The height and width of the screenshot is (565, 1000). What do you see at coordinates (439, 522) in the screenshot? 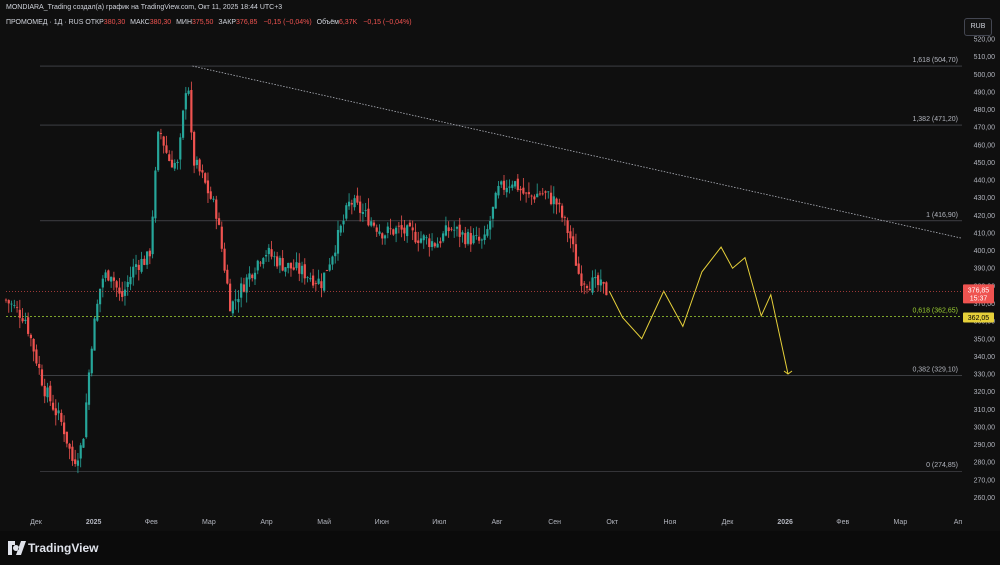
I see `x-tick-label: Июл` at bounding box center [439, 522].